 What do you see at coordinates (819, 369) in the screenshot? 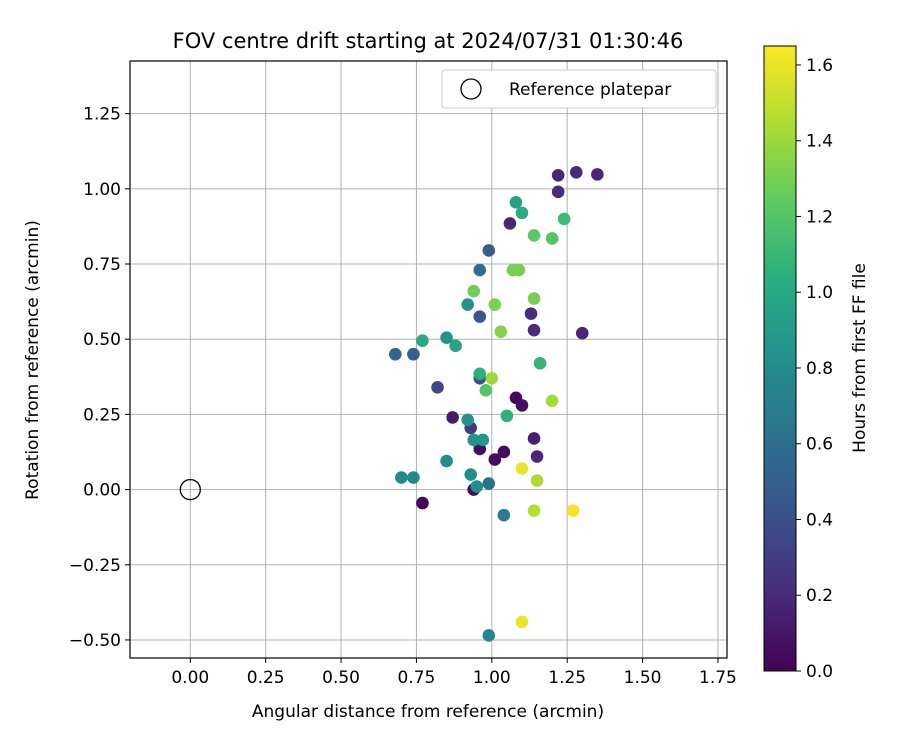
I see `colorbar-tick-label: 0.8` at bounding box center [819, 369].